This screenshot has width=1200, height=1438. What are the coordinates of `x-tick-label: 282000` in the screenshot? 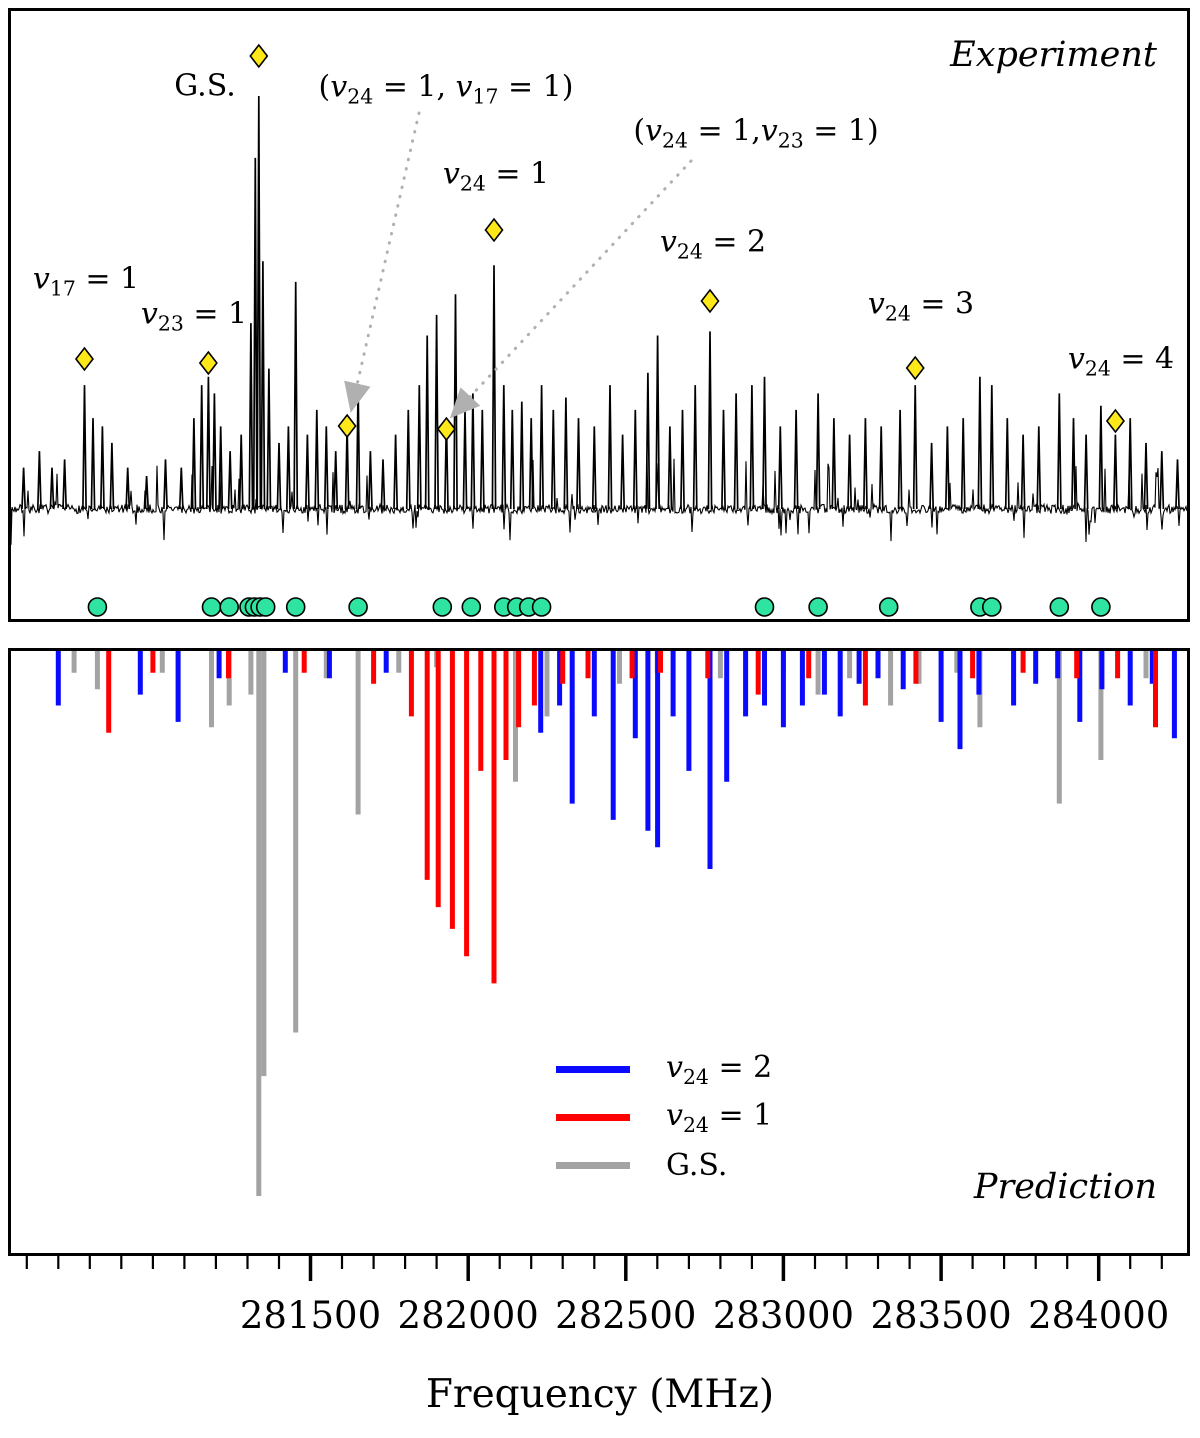 It's located at (468, 1315).